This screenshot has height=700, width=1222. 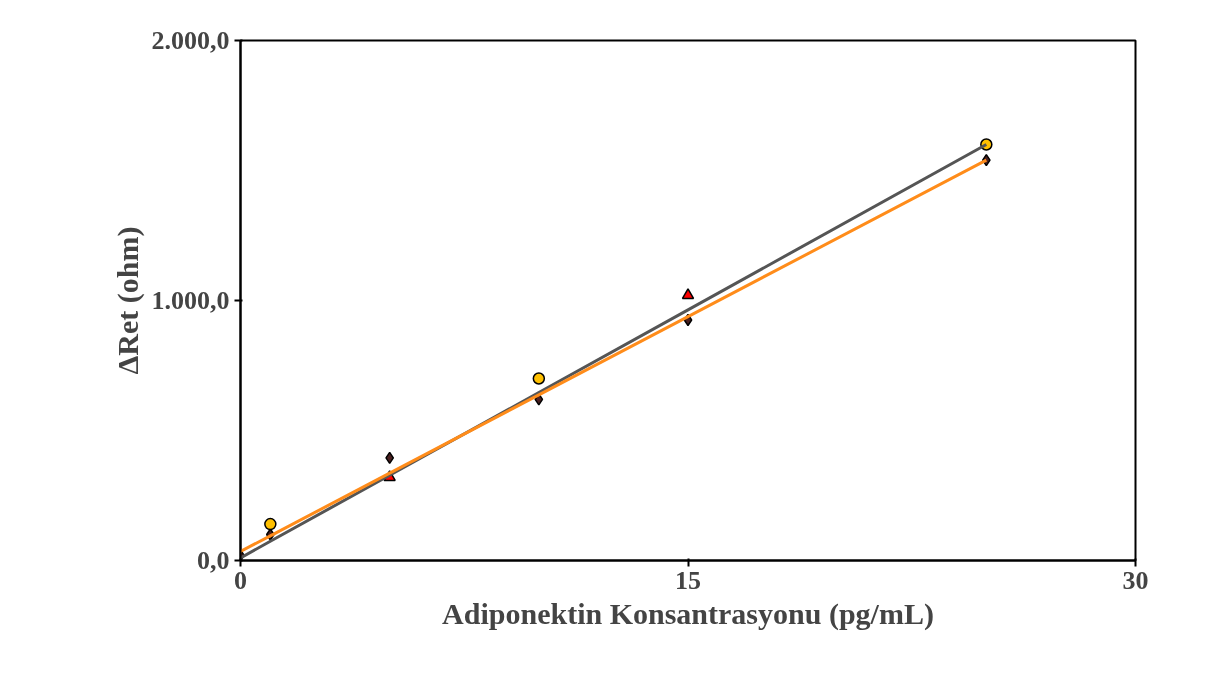 What do you see at coordinates (190, 300) in the screenshot?
I see `y-tick-label: 1.000,0` at bounding box center [190, 300].